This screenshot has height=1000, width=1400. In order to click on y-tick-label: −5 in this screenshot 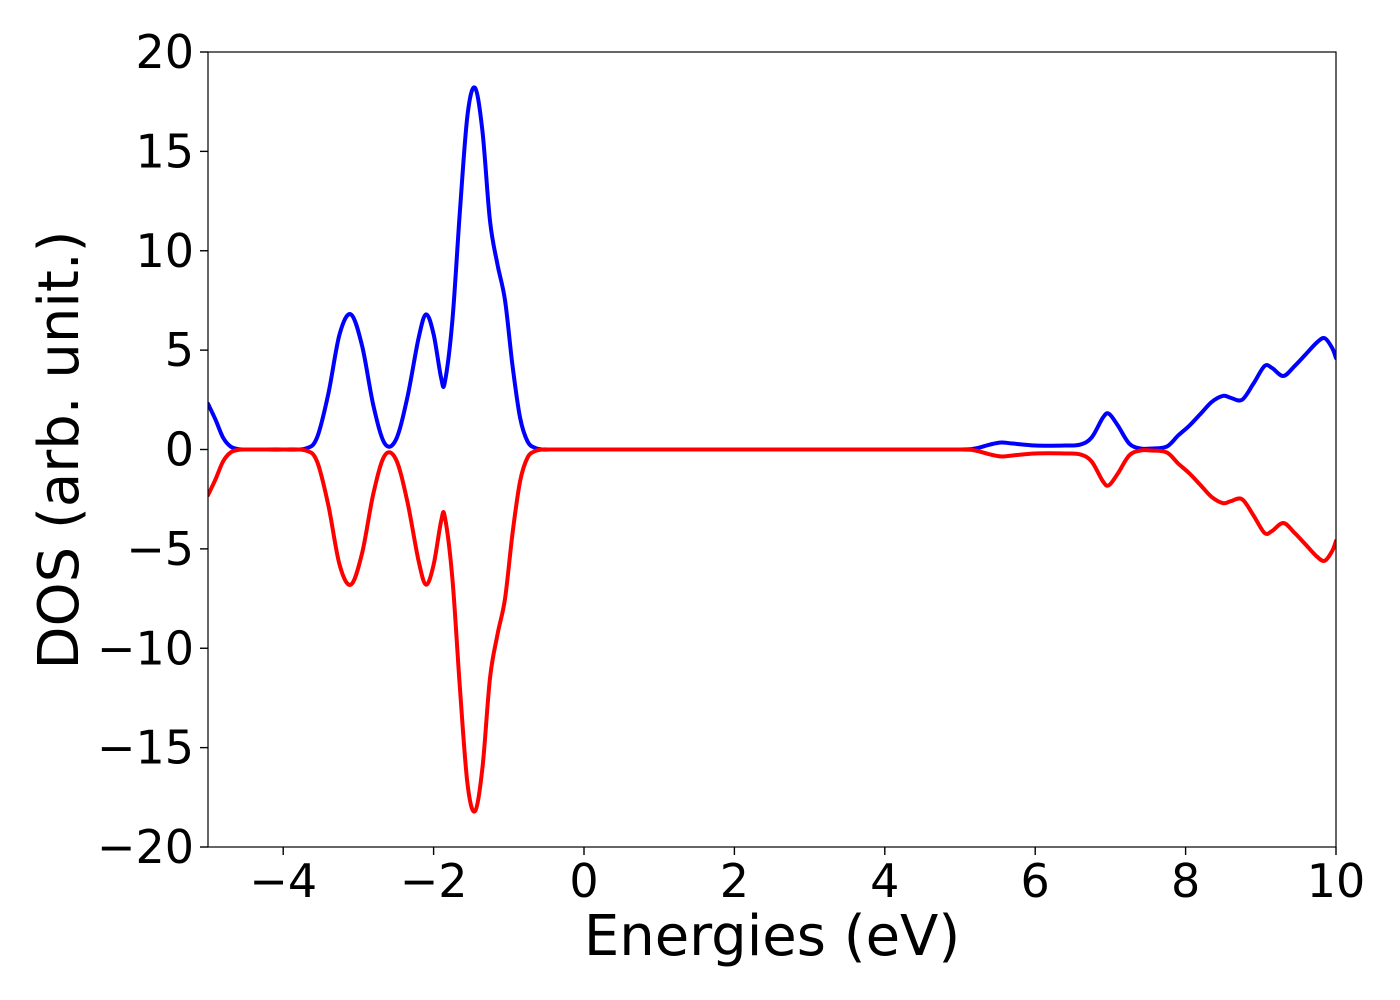, I will do `click(160, 549)`.